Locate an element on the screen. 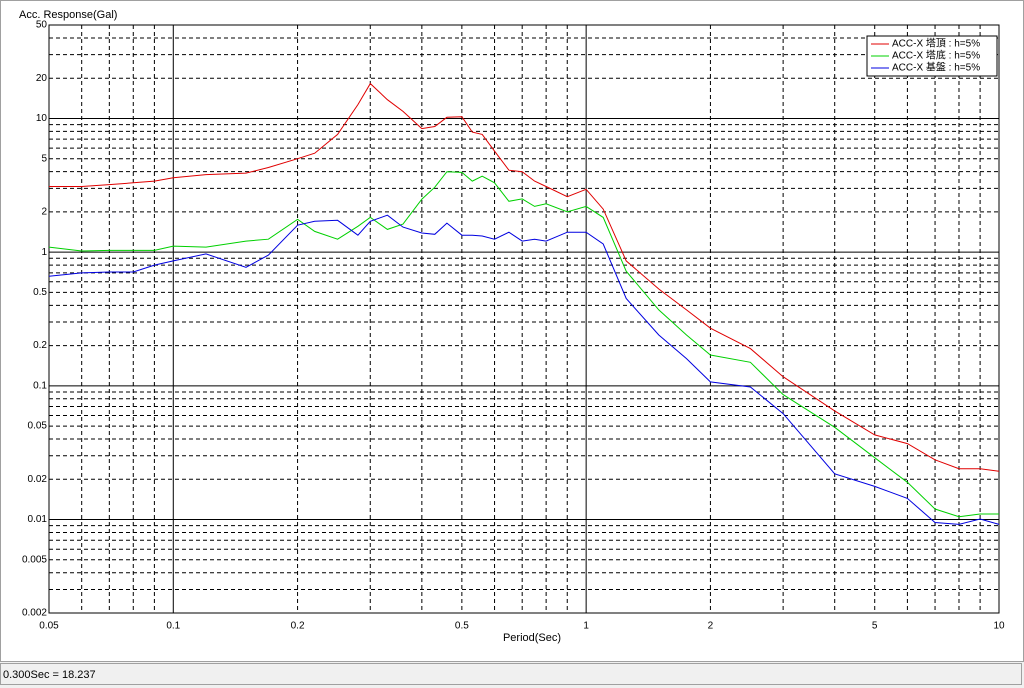 This screenshot has width=1024, height=688. x-axis-label: Period(Sec) is located at coordinates (532, 638).